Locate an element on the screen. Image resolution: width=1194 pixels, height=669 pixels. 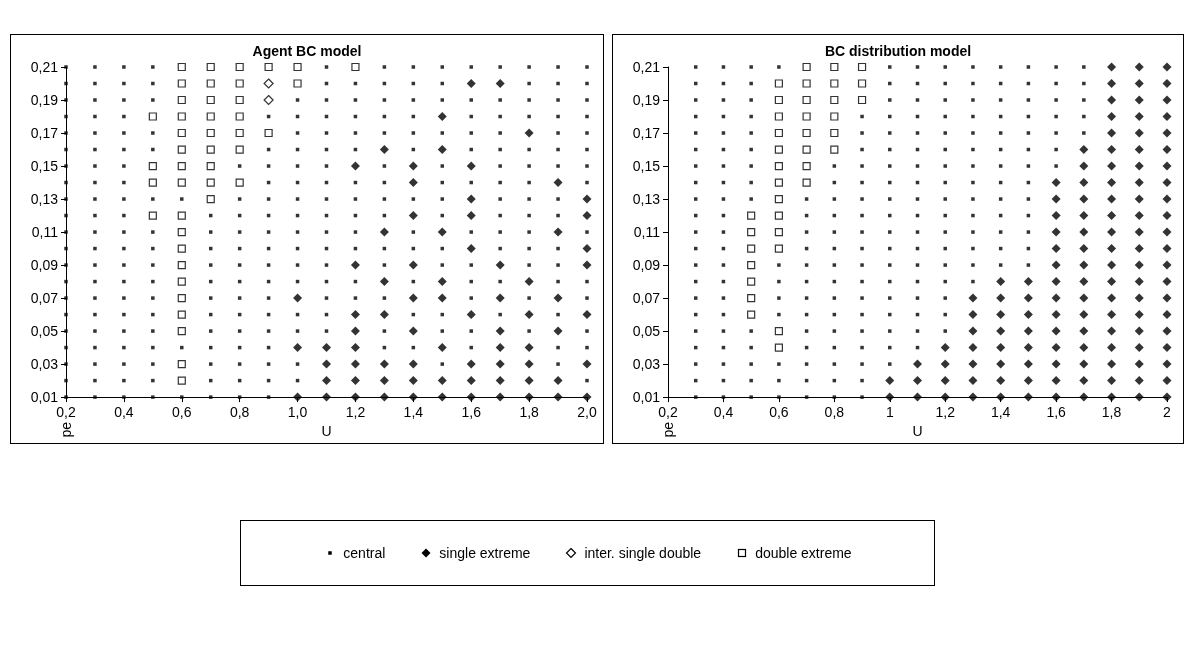
y-tick-label: 0,07 is located at coordinates (44, 298).